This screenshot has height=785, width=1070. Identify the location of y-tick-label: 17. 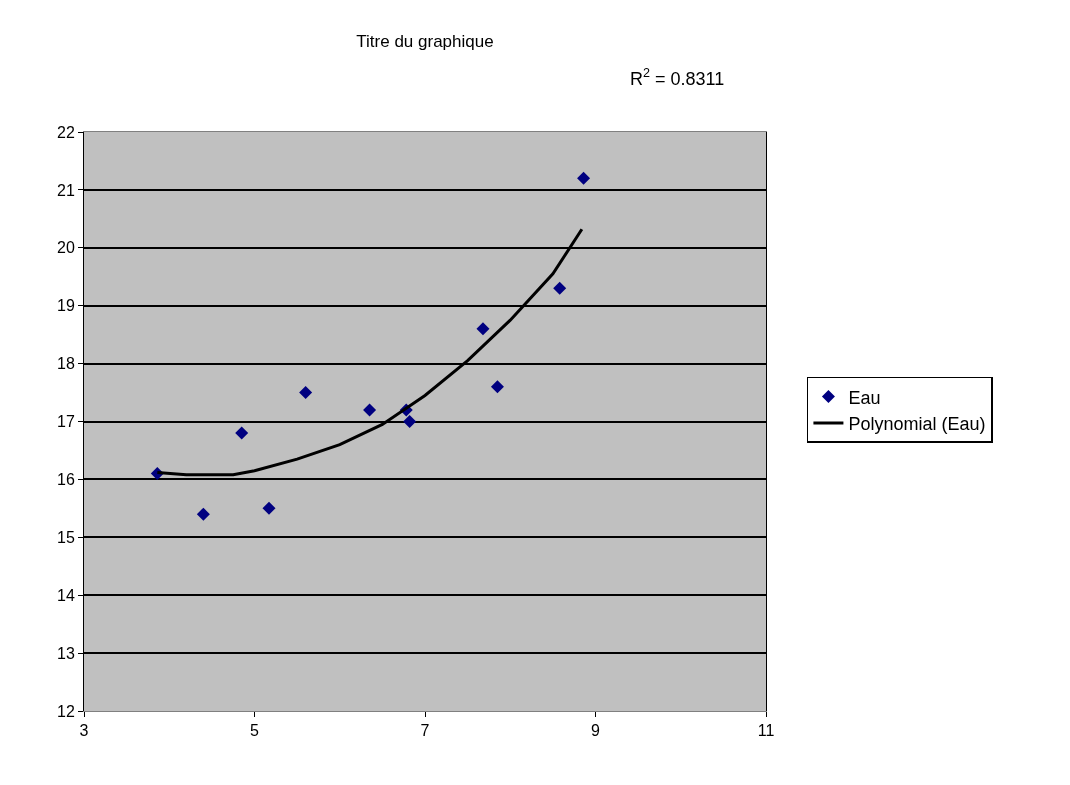
(66, 422).